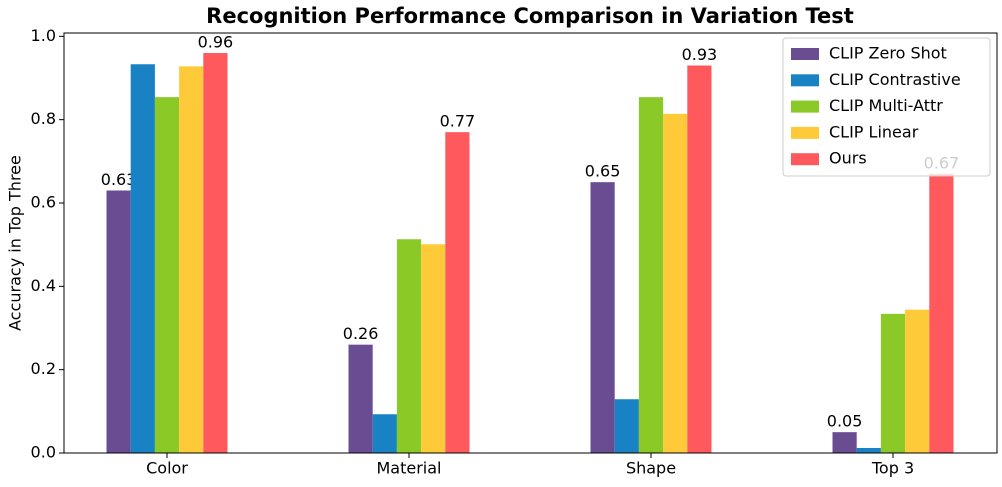 This screenshot has height=487, width=1002. Describe the element at coordinates (167, 468) in the screenshot. I see `x-tick-label: Color` at that location.